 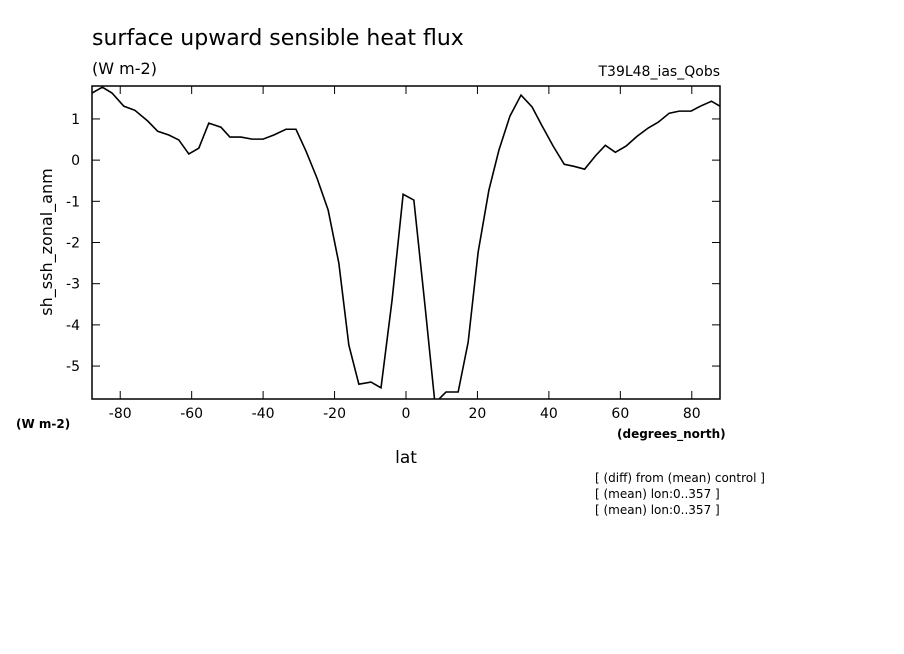 I want to click on y-tick-label: -3, so click(x=73, y=285).